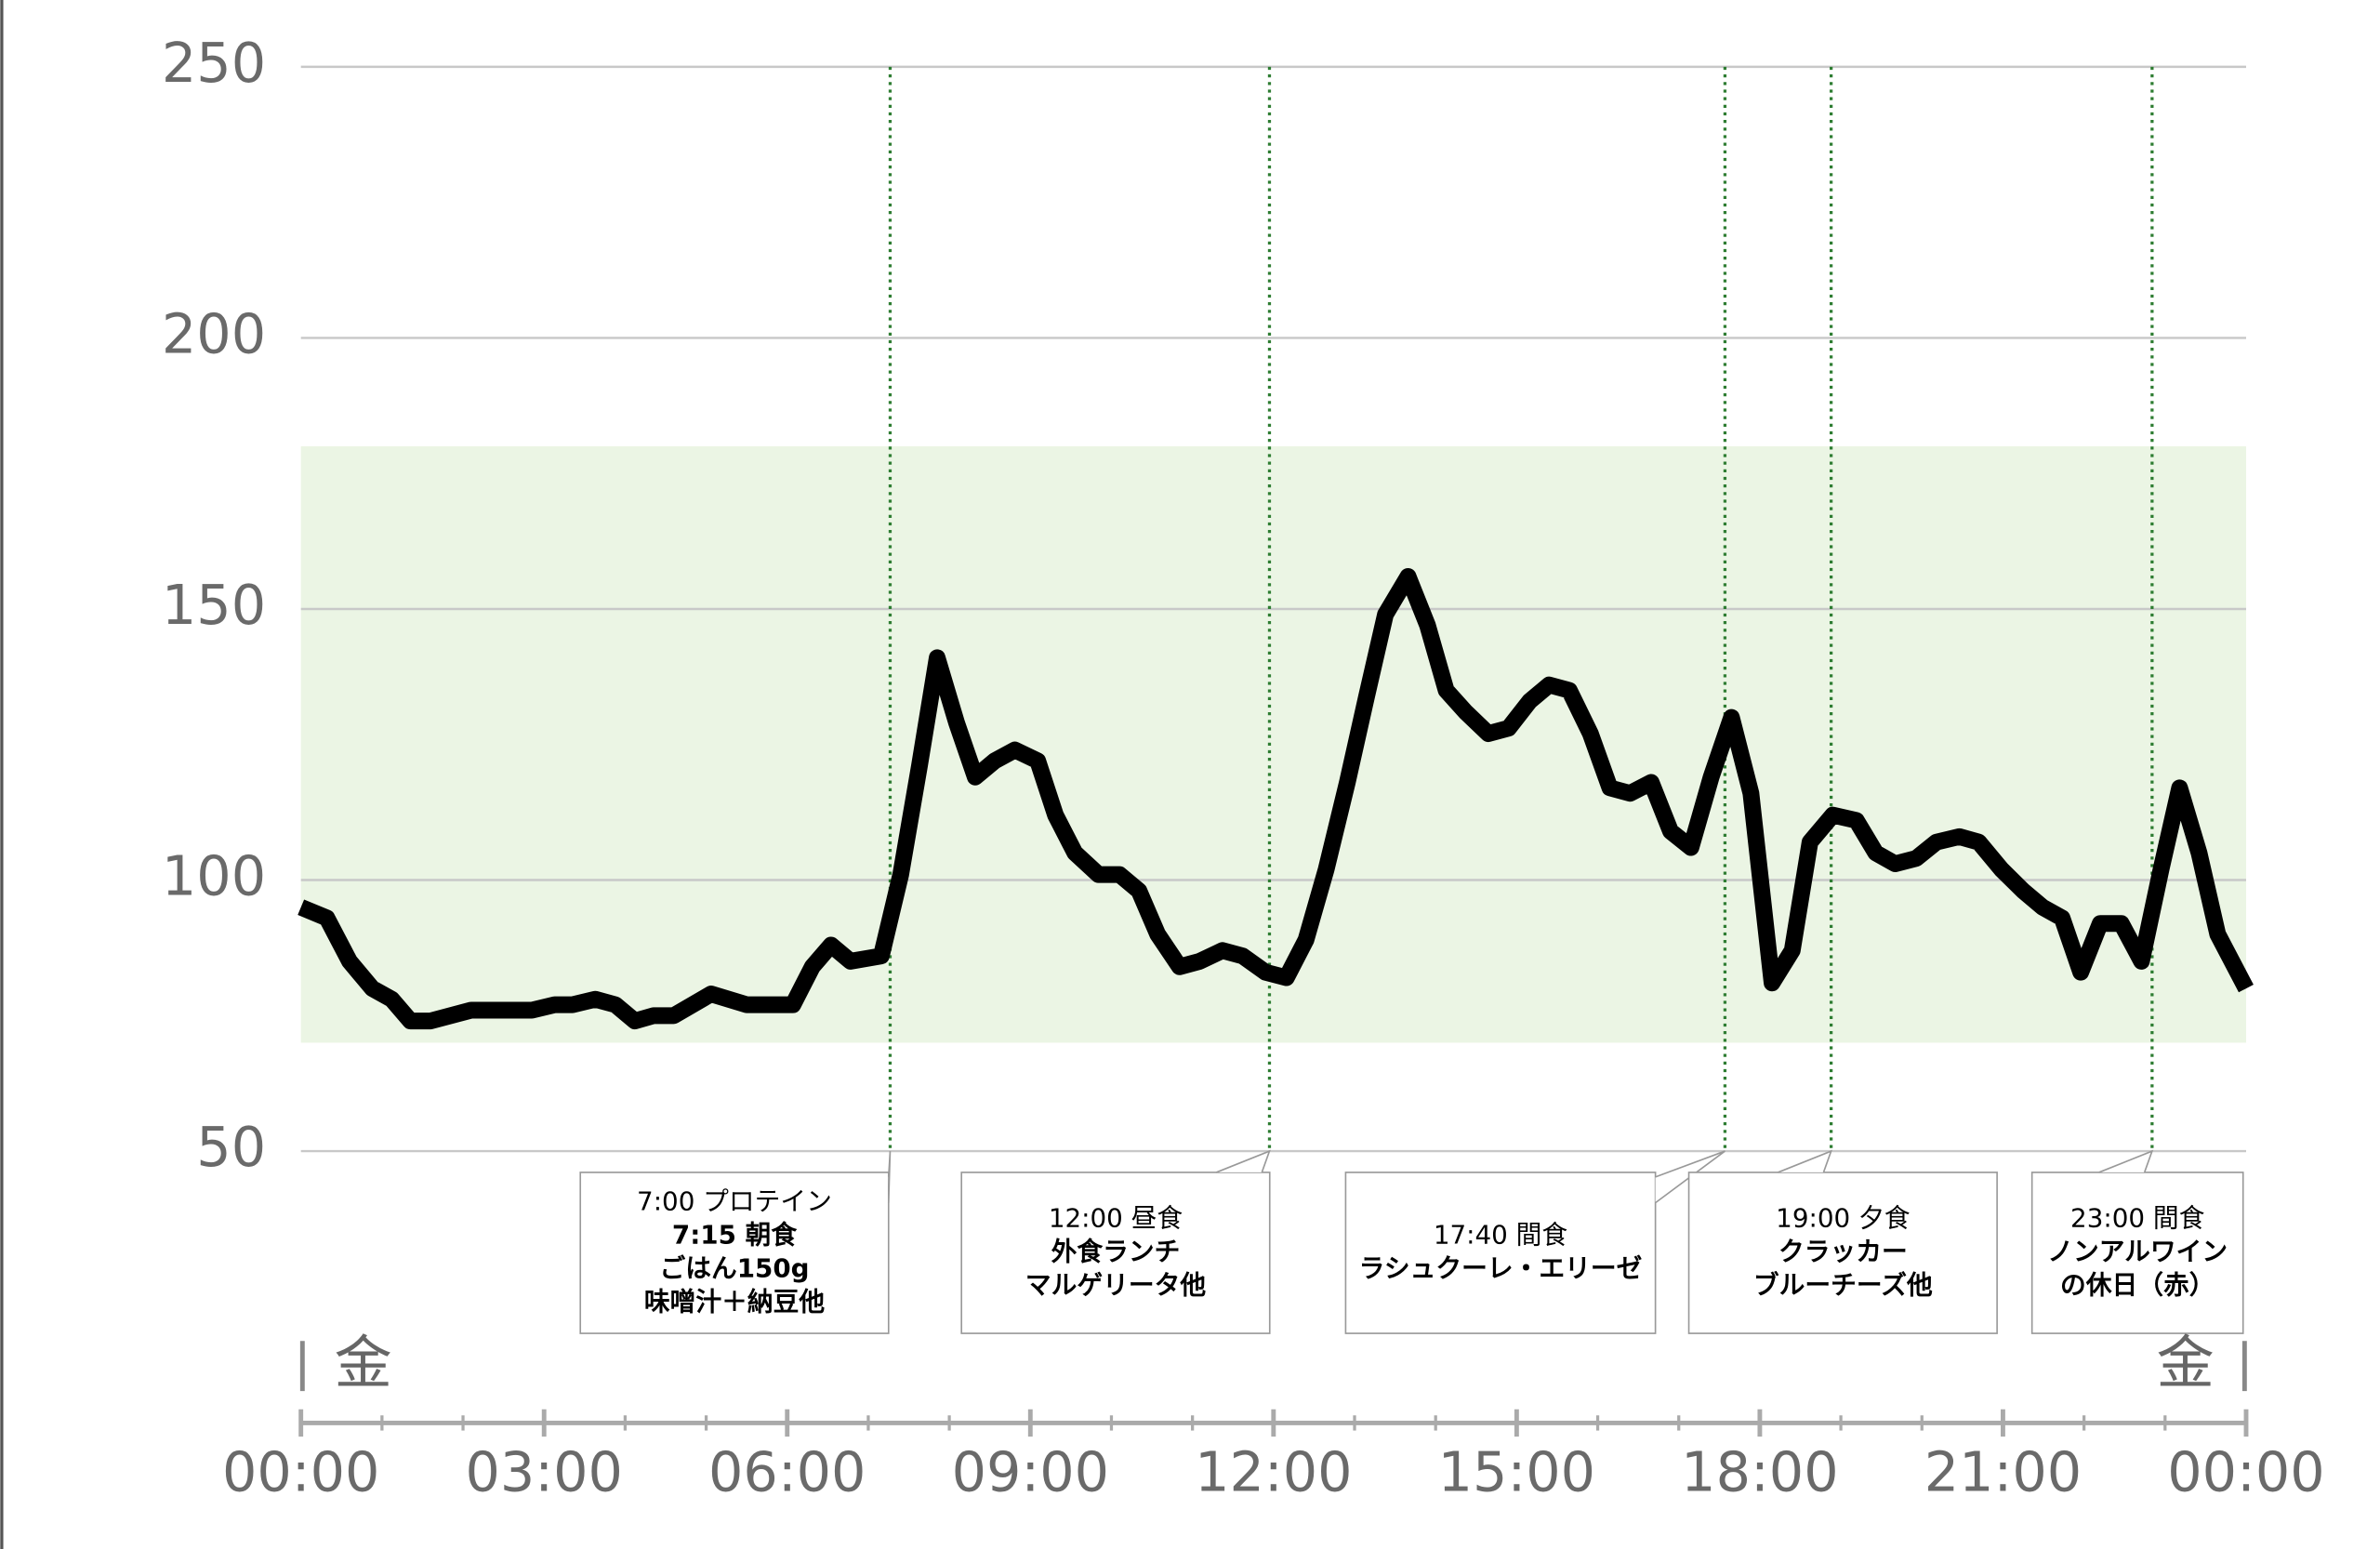 Image resolution: width=2380 pixels, height=1549 pixels. What do you see at coordinates (2003, 1472) in the screenshot?
I see `x-tick-label: 21:00` at bounding box center [2003, 1472].